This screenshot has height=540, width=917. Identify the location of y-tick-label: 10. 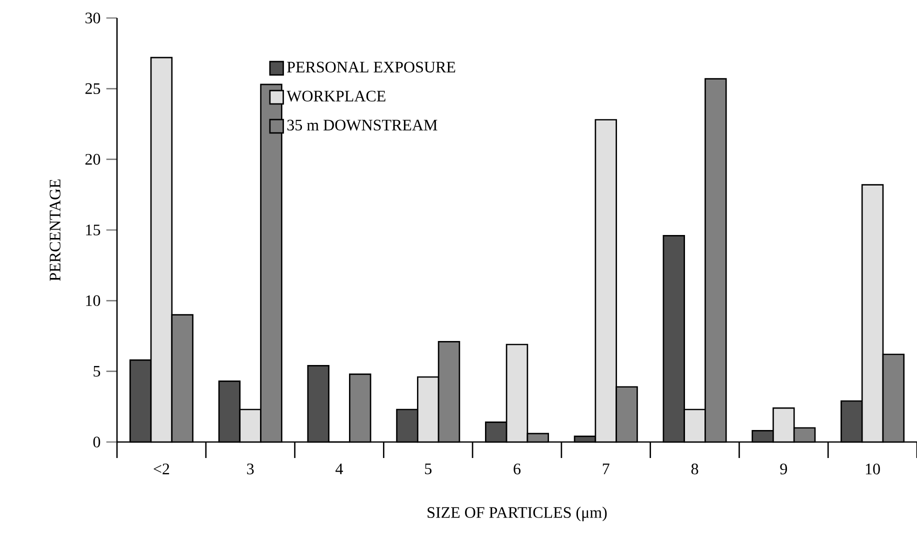
(93, 300).